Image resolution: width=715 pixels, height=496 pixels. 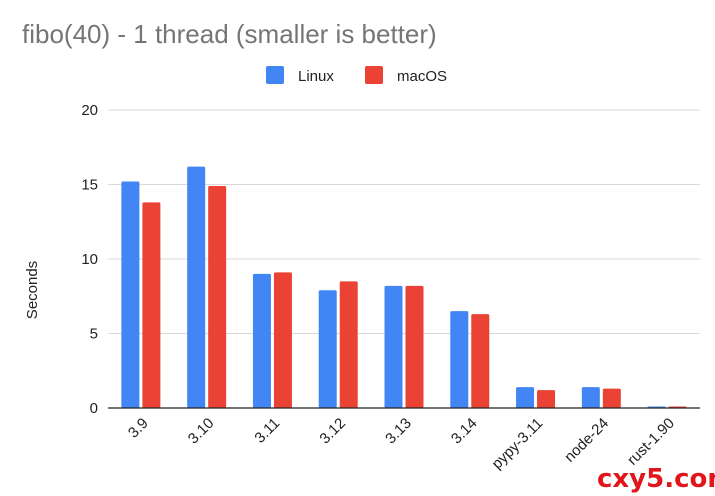 I want to click on bar-linux-3.12, so click(x=327, y=349).